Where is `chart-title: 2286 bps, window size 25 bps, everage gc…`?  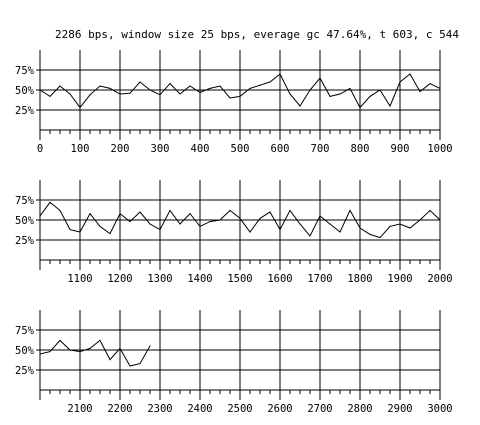 chart-title: 2286 bps, window size 25 bps, everage gc… is located at coordinates (257, 34).